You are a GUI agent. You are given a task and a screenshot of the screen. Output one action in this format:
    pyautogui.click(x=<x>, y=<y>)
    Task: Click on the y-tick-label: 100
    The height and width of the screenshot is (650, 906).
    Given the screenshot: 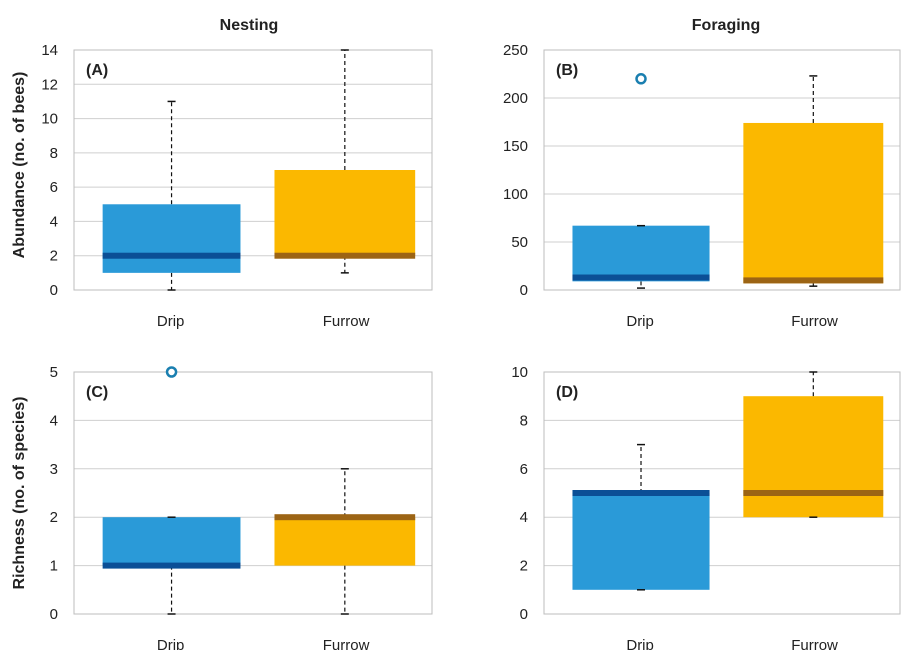 What is the action you would take?
    pyautogui.click(x=515, y=194)
    